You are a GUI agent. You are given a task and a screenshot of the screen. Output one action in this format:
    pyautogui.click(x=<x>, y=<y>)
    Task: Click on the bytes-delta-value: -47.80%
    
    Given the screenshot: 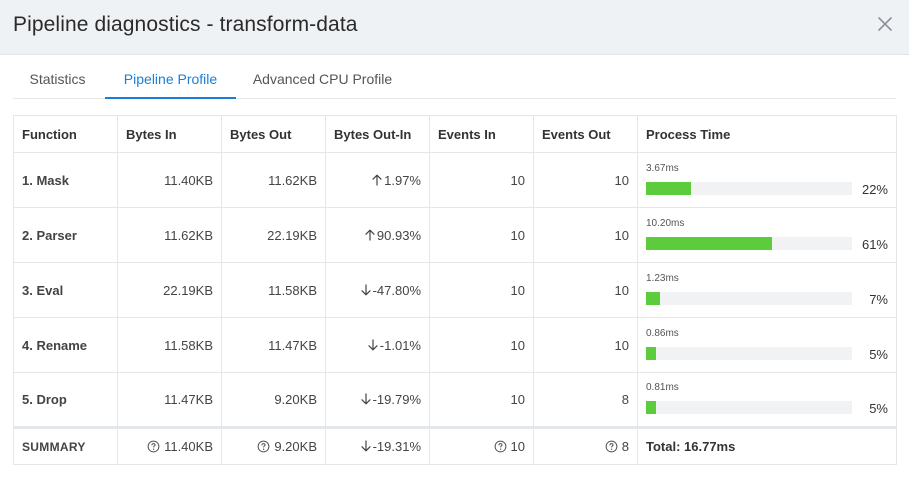 What is the action you would take?
    pyautogui.click(x=396, y=290)
    